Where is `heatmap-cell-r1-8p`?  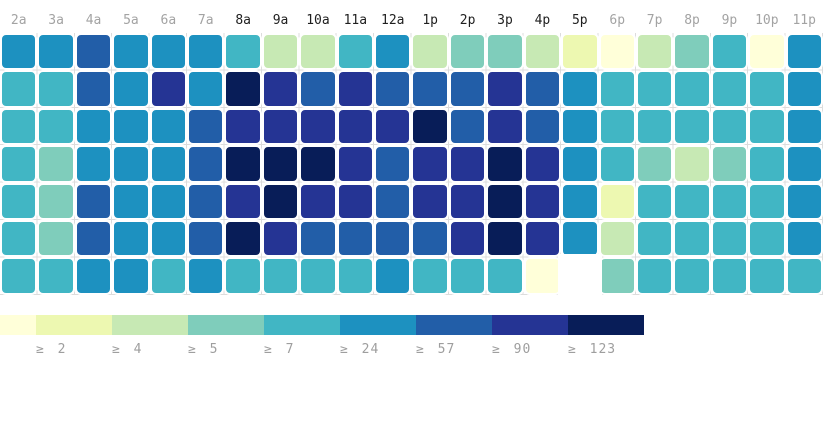 heatmap-cell-r1-8p is located at coordinates (692, 52).